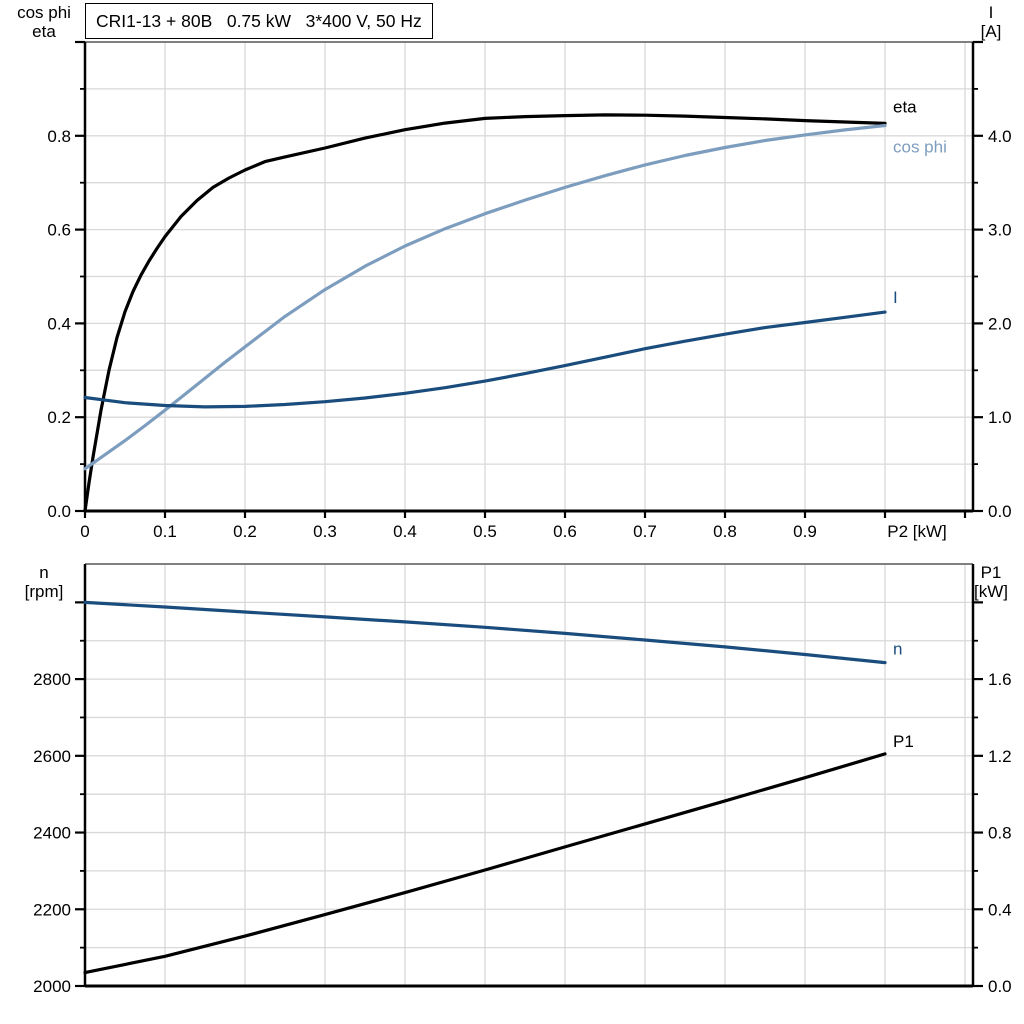 The image size is (1024, 1024). What do you see at coordinates (991, 31) in the screenshot?
I see `axis-title-line: [A]` at bounding box center [991, 31].